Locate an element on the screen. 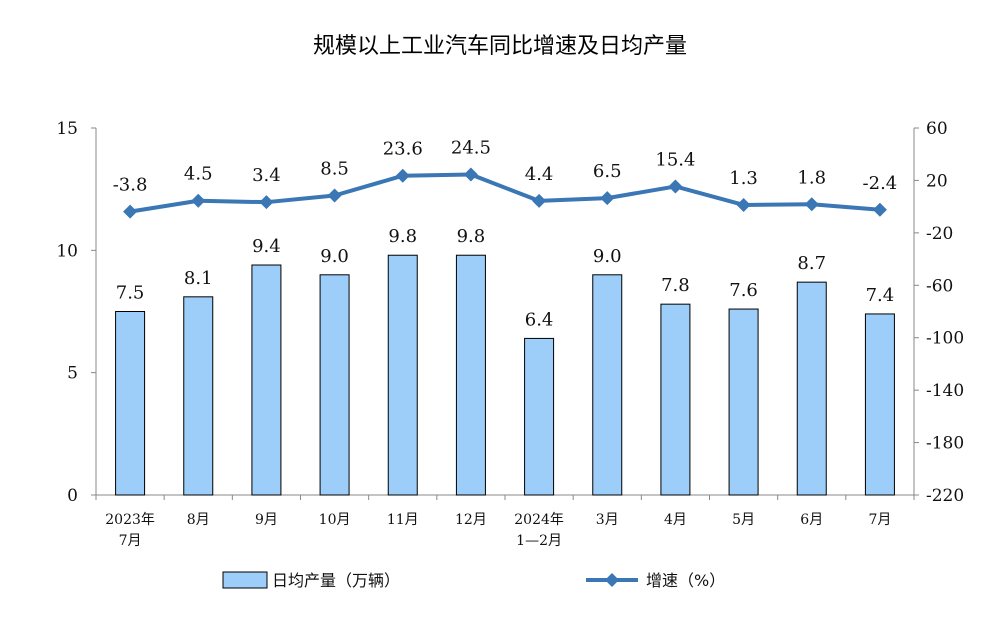 The image size is (1000, 618). left-tick-label: 10 is located at coordinates (67, 251).